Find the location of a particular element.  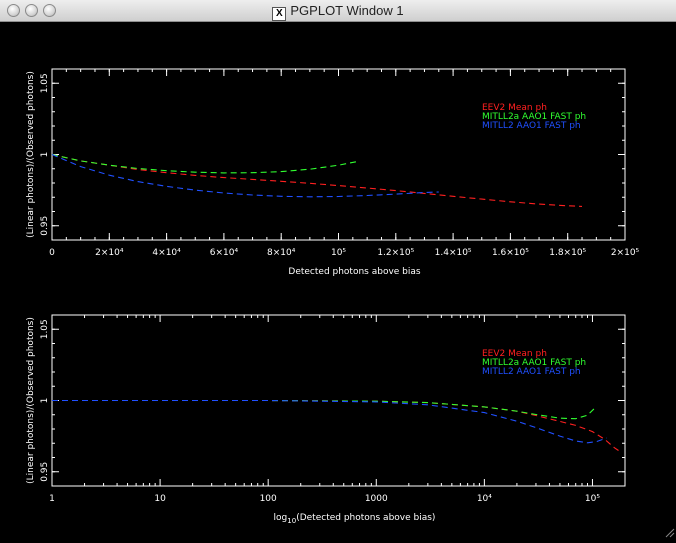

window-title: PGPLOT Window 1 is located at coordinates (347, 10).